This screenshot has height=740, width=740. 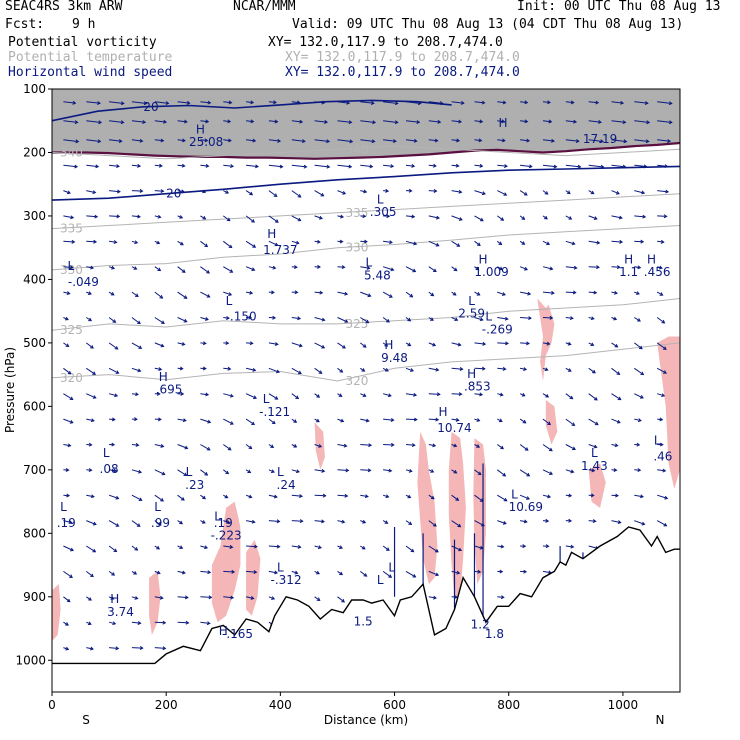 I want to click on field-extremum-label: .99, so click(x=160, y=523).